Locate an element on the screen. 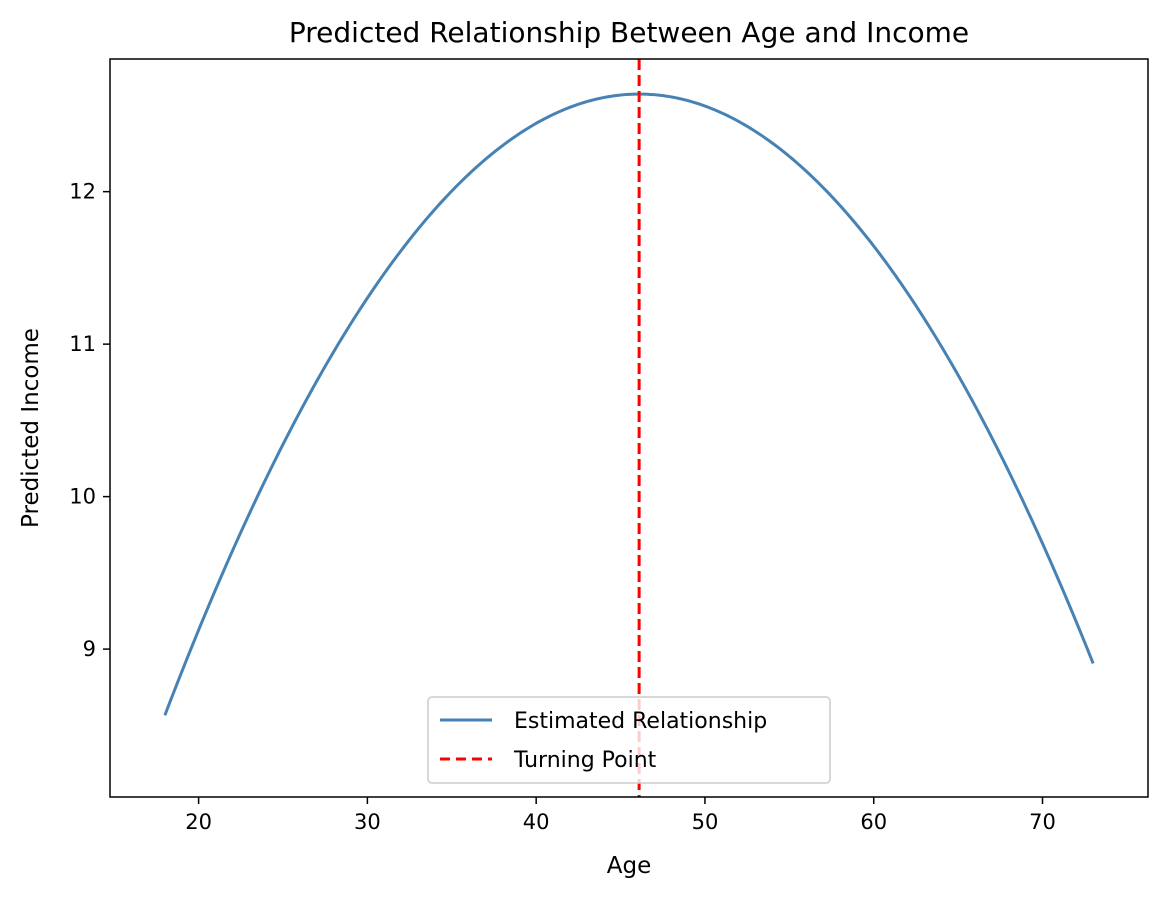 Image resolution: width=1169 pixels, height=898 pixels. y-tick-label-11: 11 is located at coordinates (82, 344).